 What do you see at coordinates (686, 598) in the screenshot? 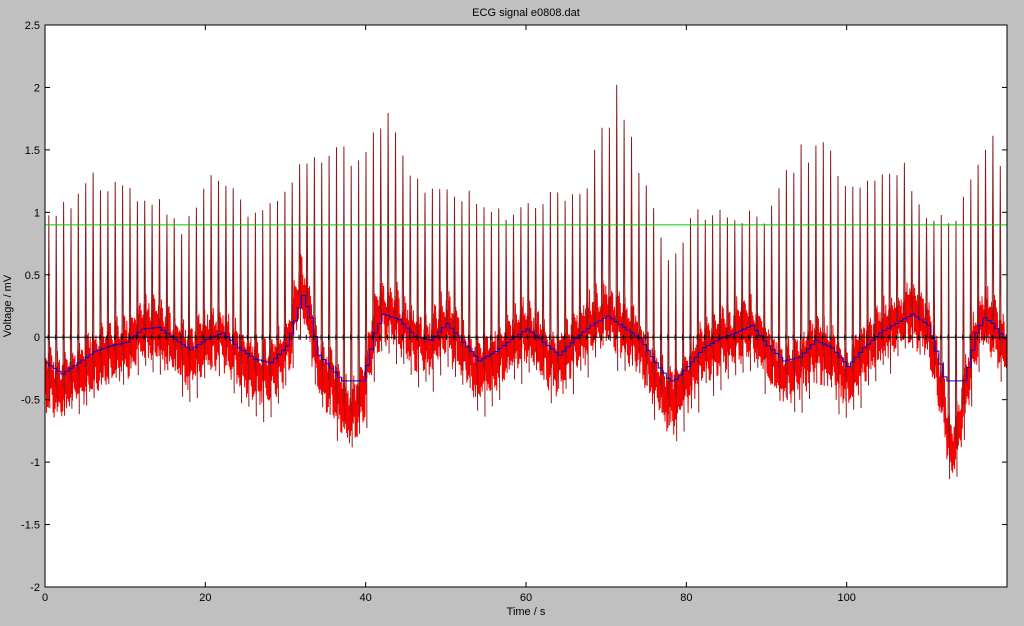
I see `x-tick-label: 80` at bounding box center [686, 598].